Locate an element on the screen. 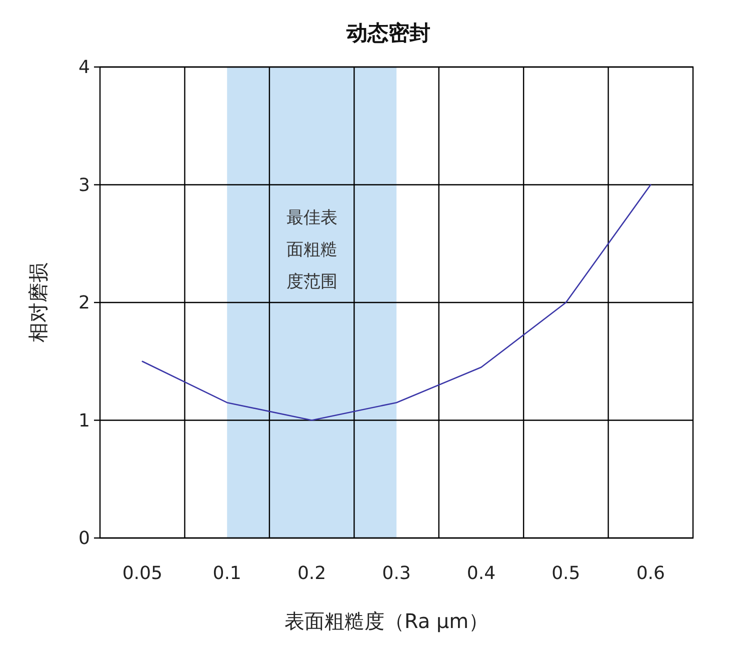  y-tick-label: 2 is located at coordinates (84, 303).